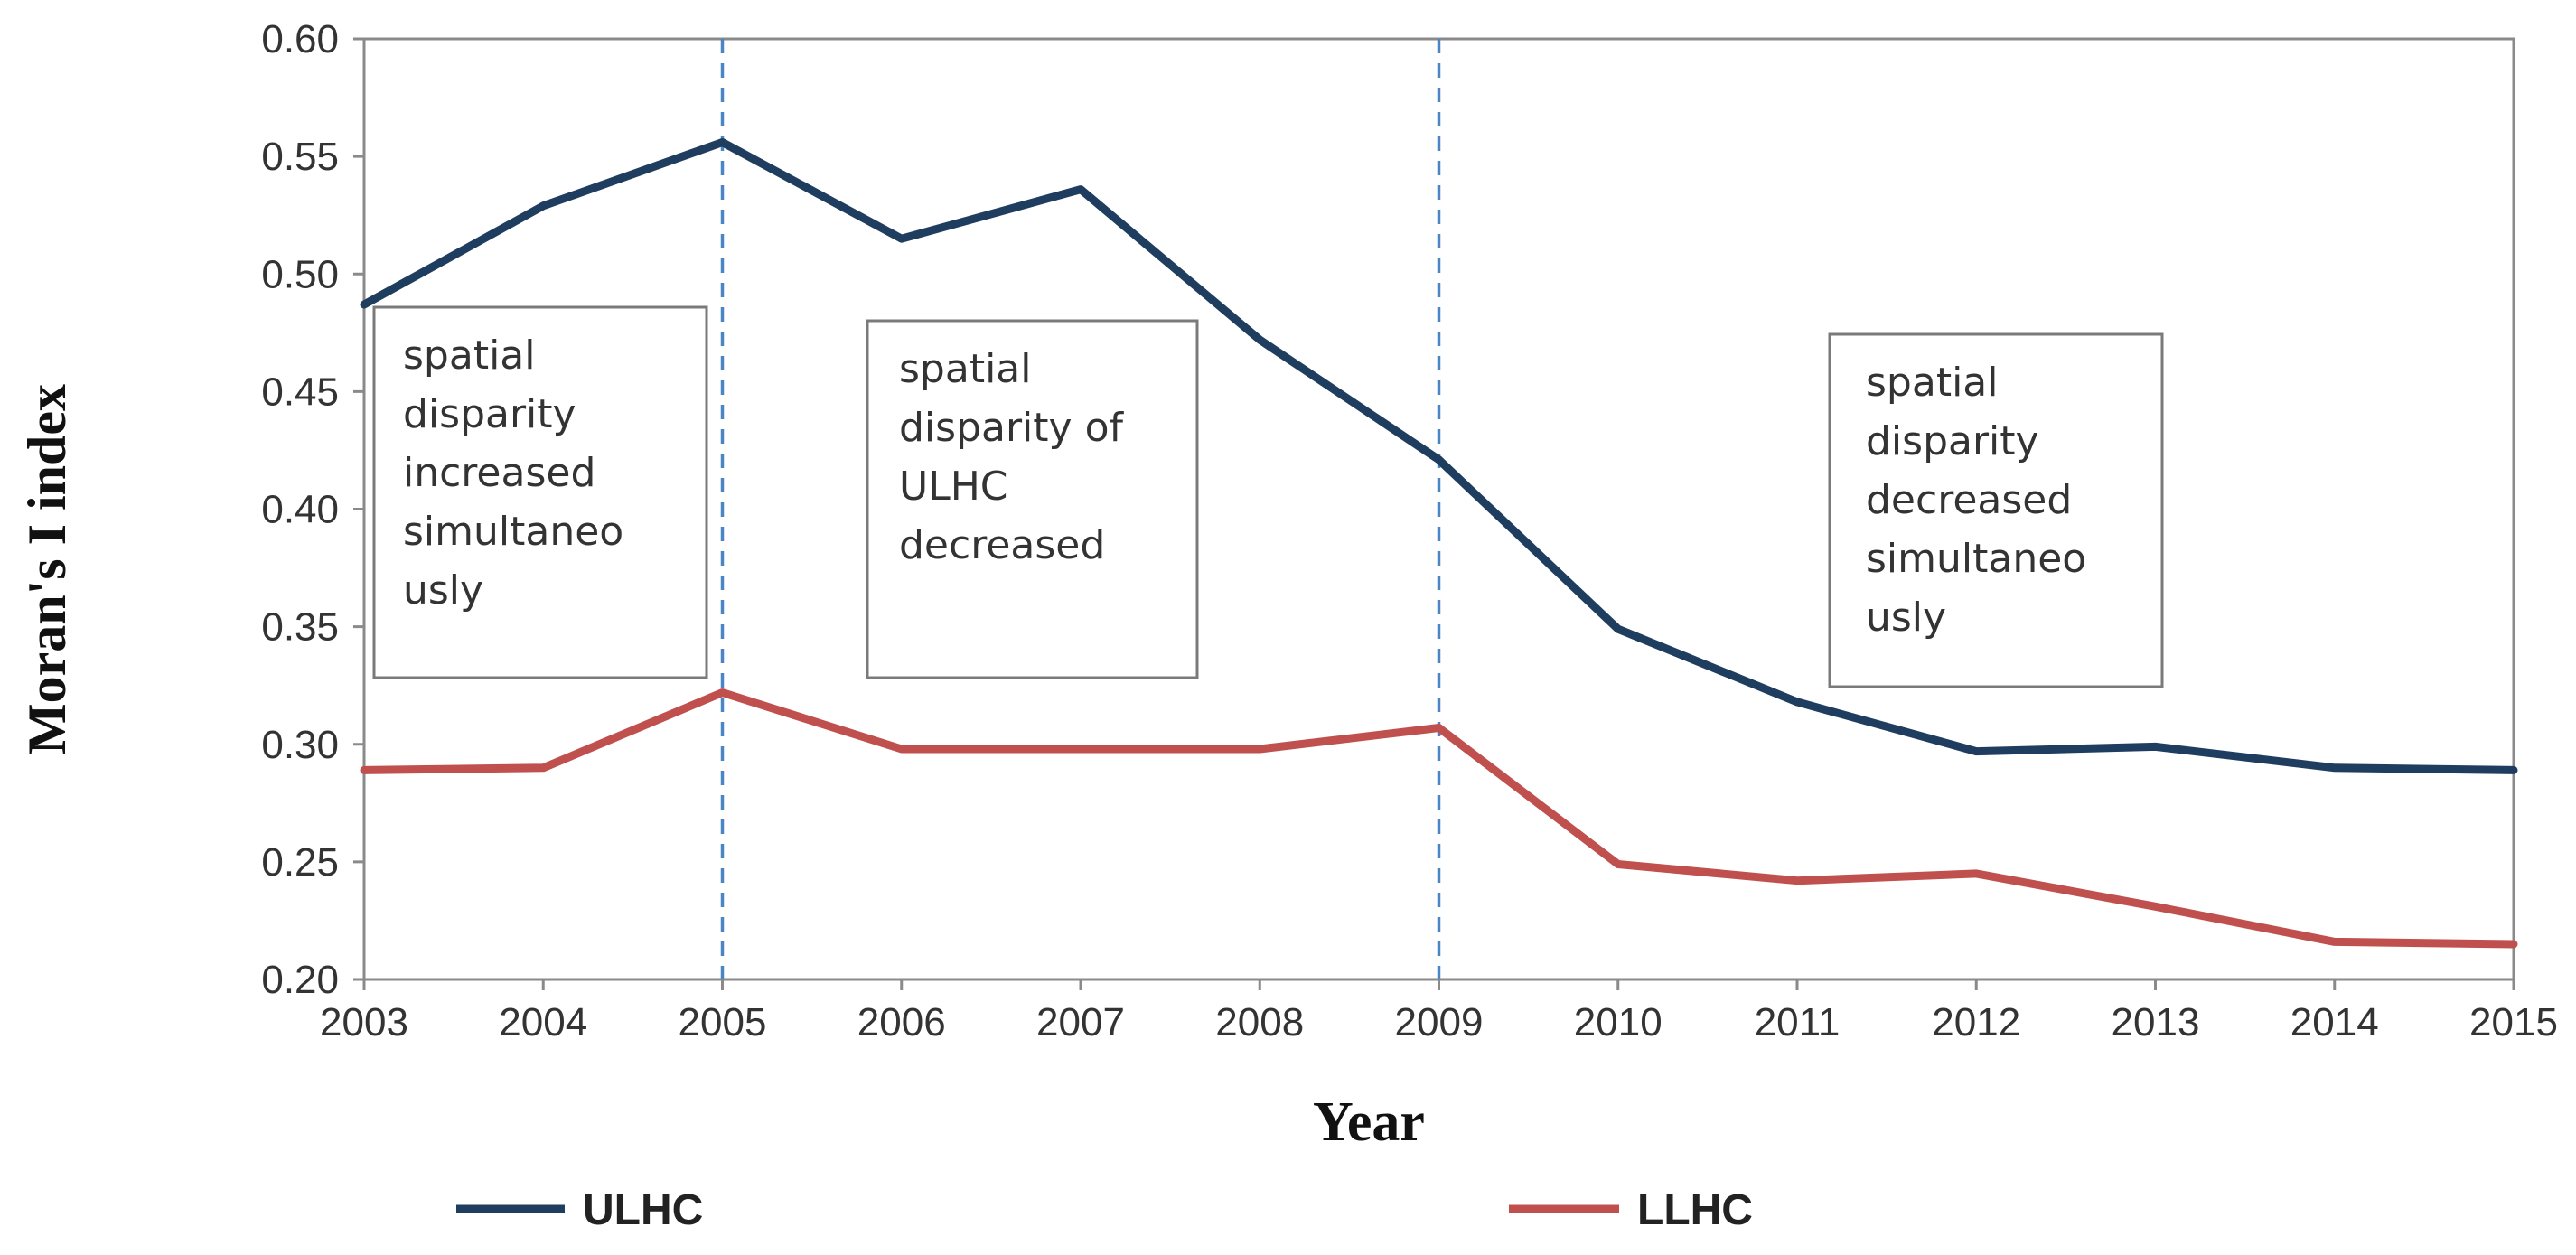 Image resolution: width=2576 pixels, height=1255 pixels. I want to click on y-tick-label: 0.35, so click(300, 627).